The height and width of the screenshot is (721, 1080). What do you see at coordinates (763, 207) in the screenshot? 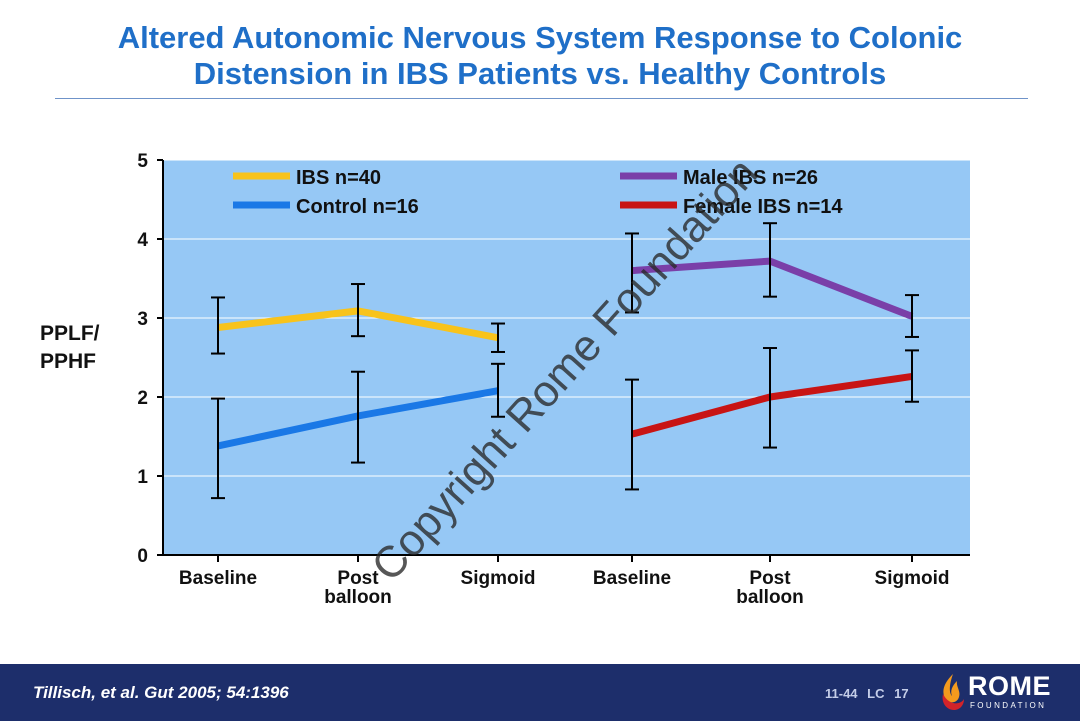
I see `legend-label-3: Female IBS n=14` at bounding box center [763, 207].